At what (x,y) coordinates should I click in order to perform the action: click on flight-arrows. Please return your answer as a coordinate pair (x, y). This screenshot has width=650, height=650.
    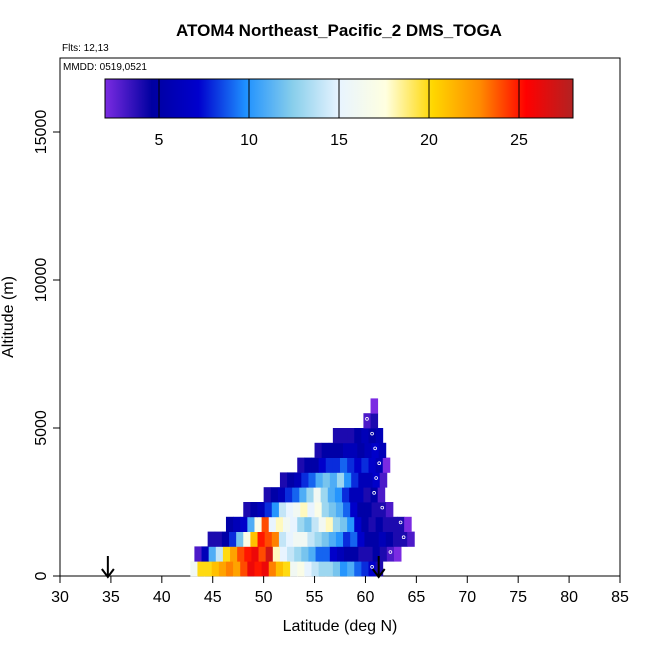
    Looking at the image, I should click on (243, 567).